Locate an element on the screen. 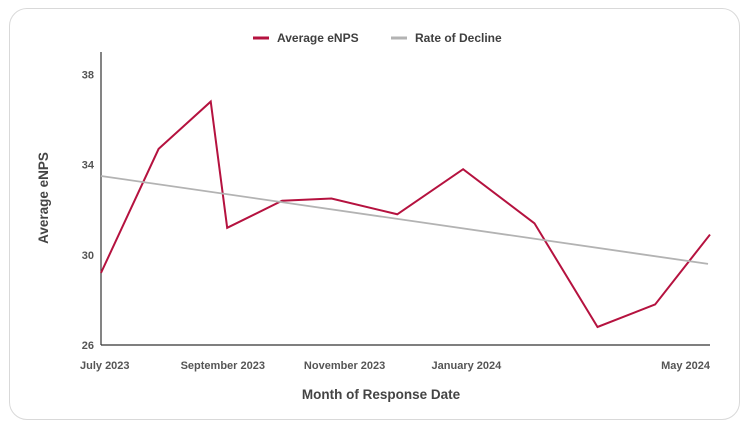 Image resolution: width=750 pixels, height=429 pixels. y-tick-label: 34 is located at coordinates (88, 166).